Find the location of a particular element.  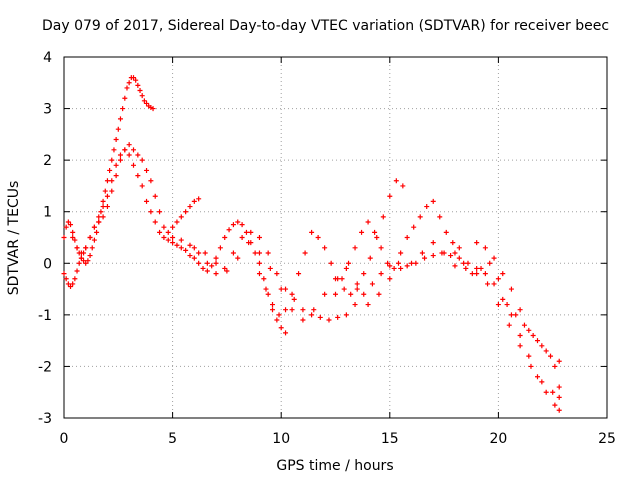

x-tick-label: 10 is located at coordinates (281, 439).